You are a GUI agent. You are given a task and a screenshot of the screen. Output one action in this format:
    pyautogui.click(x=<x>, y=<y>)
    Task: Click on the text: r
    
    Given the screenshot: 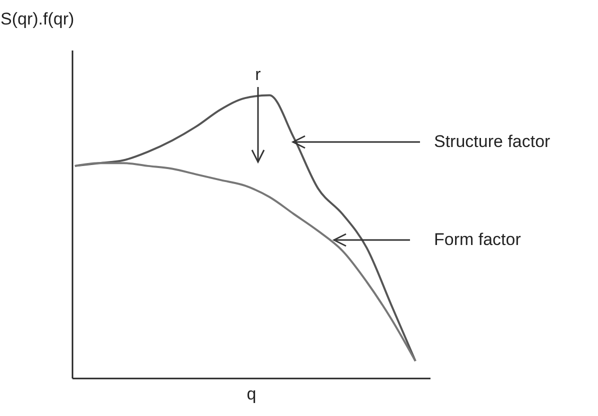 What is the action you would take?
    pyautogui.click(x=258, y=74)
    